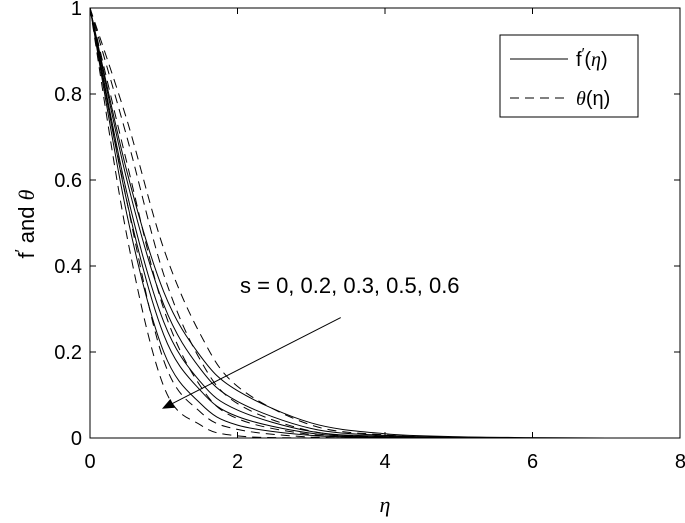 This screenshot has width=685, height=523. I want to click on annotation-arrow, so click(251, 363).